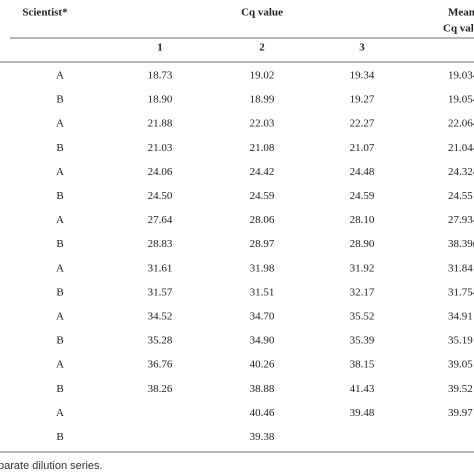  I want to click on cq-cell: 39.05, so click(460, 365).